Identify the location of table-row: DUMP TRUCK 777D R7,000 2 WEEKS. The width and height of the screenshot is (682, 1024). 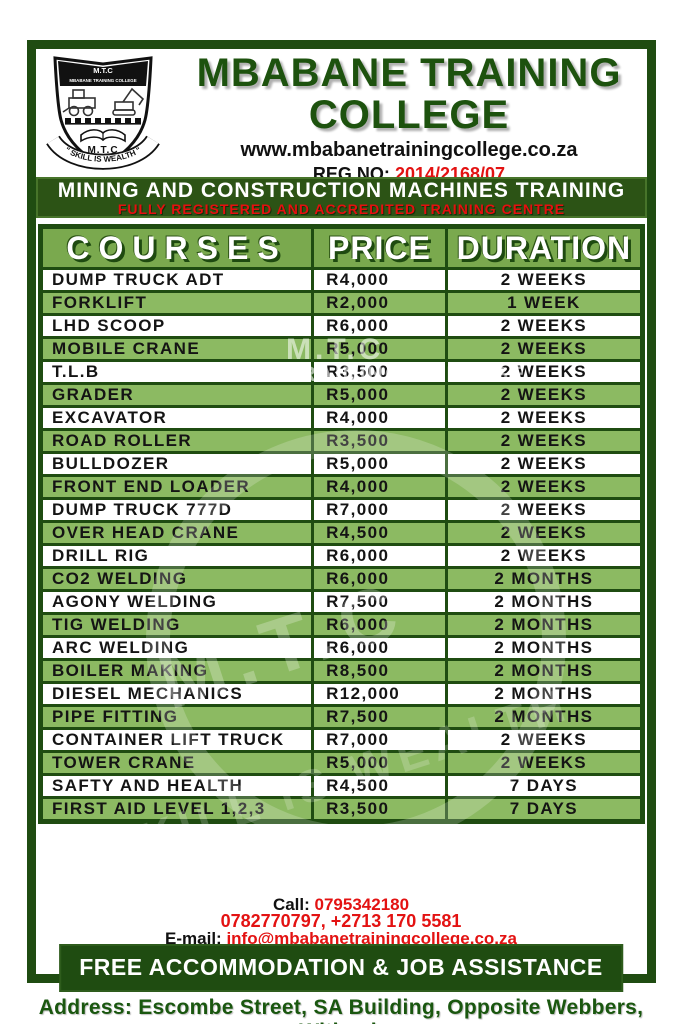
(341, 510).